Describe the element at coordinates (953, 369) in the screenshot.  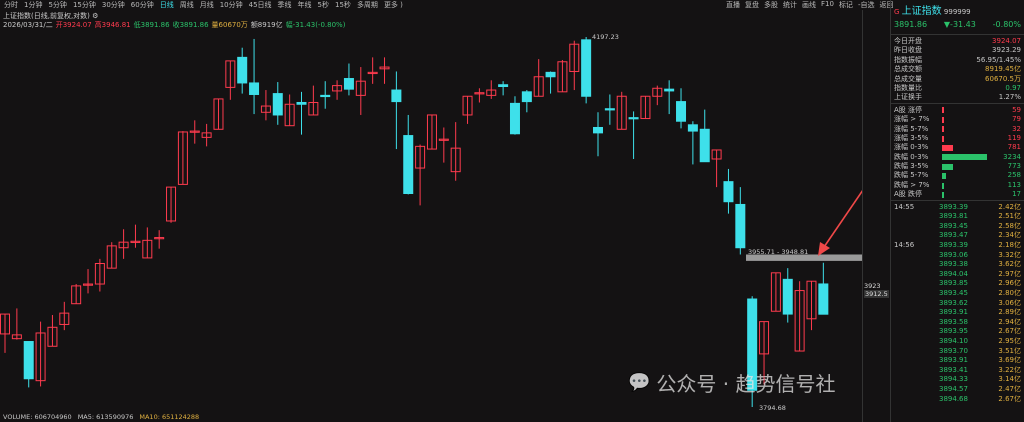
I see `tick-price: 3893.41` at that location.